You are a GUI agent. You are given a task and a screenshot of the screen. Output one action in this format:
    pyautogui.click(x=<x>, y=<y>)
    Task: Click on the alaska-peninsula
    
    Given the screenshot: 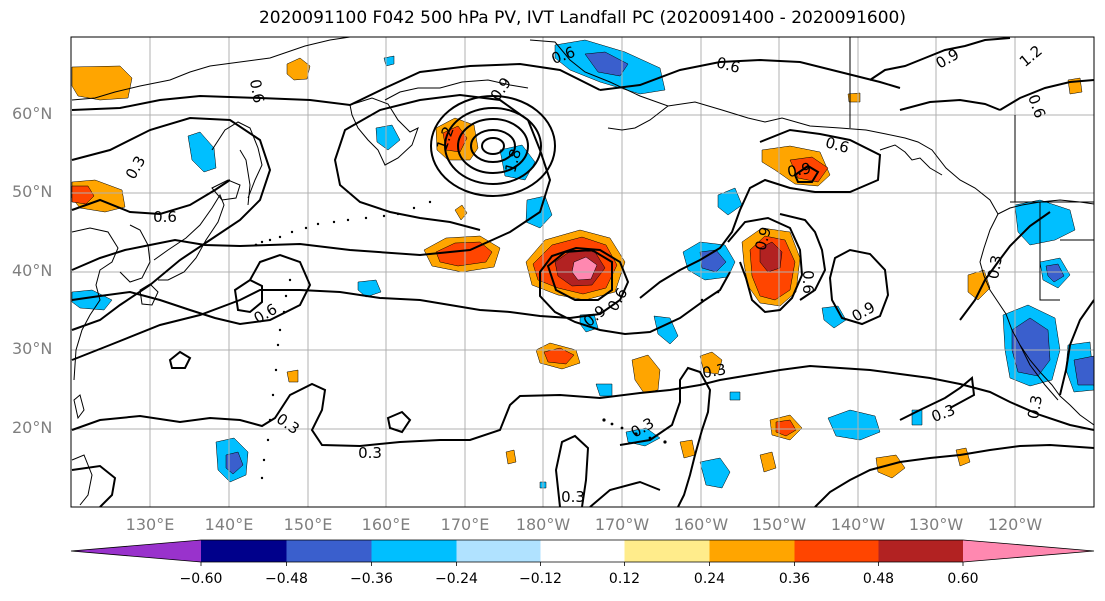 What is the action you would take?
    pyautogui.click(x=638, y=118)
    